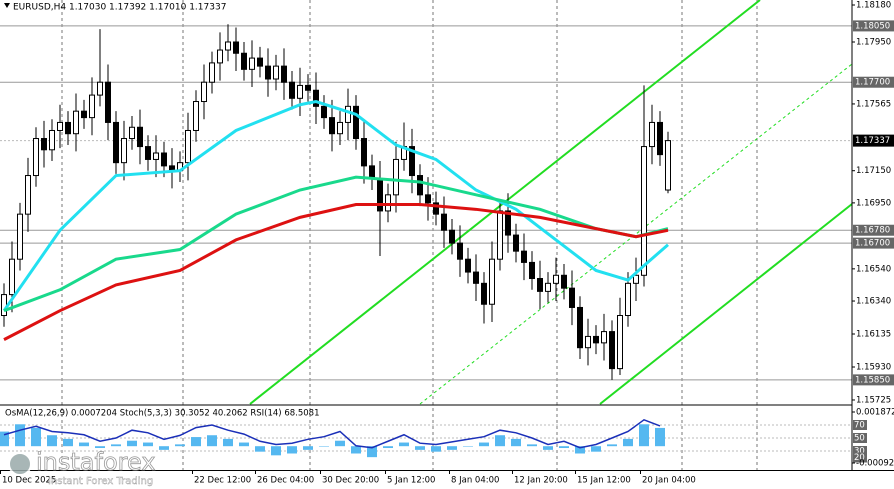  What do you see at coordinates (541, 481) in the screenshot?
I see `x-tick-label: 12 Jan 20:00` at bounding box center [541, 481].